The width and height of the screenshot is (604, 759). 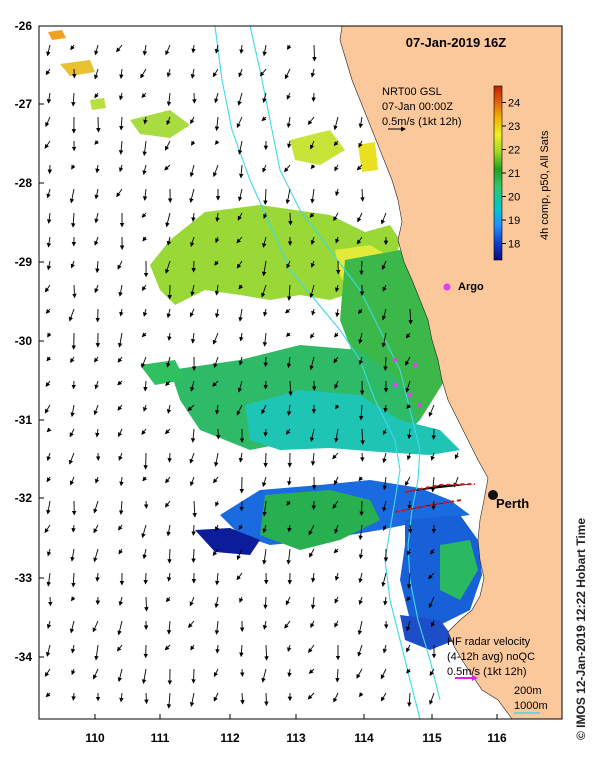 I want to click on y-tick-label: -26, so click(x=24, y=26).